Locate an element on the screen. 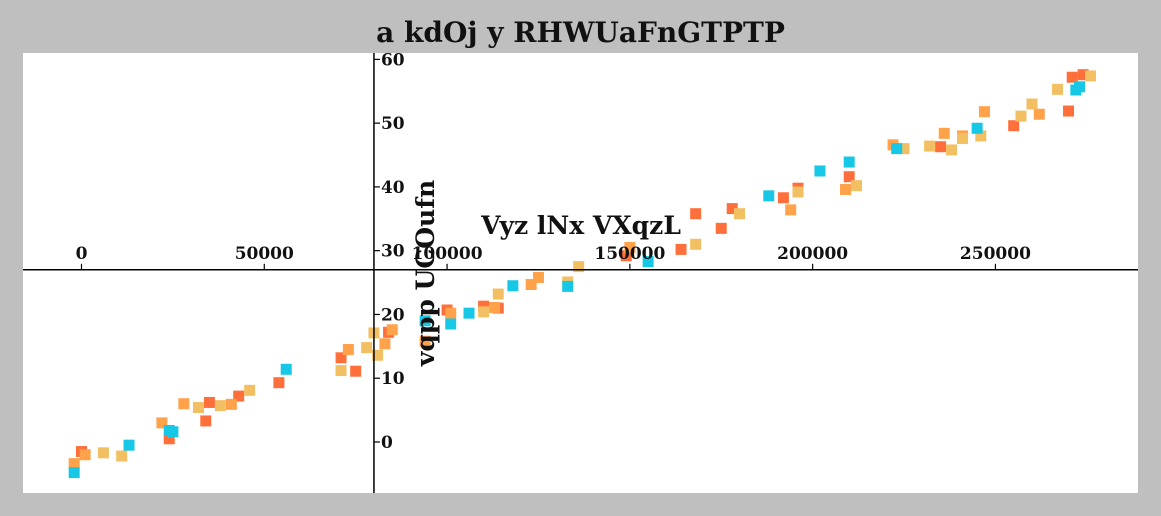 This screenshot has height=516, width=1161. y-tick-label: 30 is located at coordinates (393, 252).